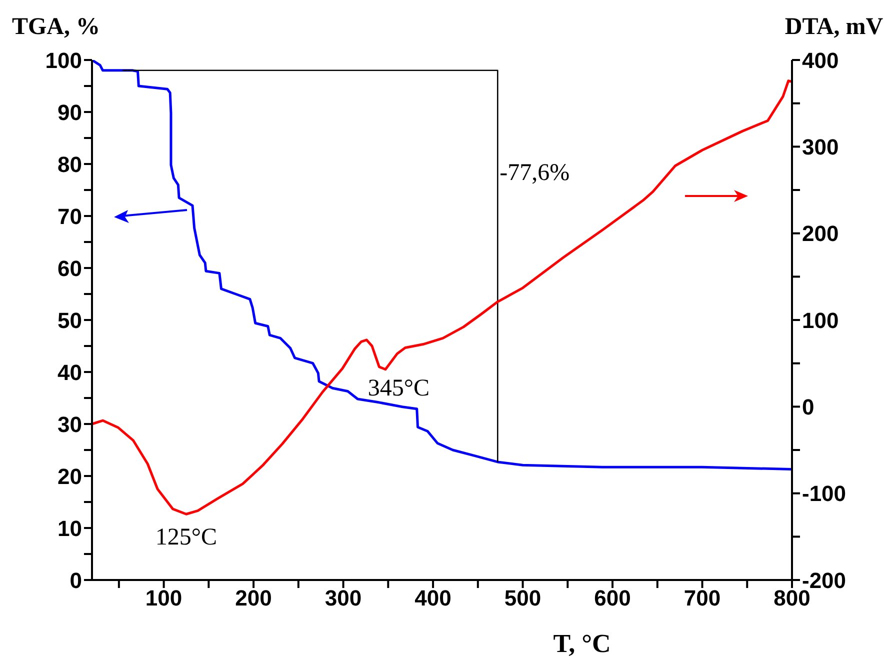 Image resolution: width=894 pixels, height=670 pixels. Describe the element at coordinates (808, 407) in the screenshot. I see `y2-tick-label: 0` at that location.